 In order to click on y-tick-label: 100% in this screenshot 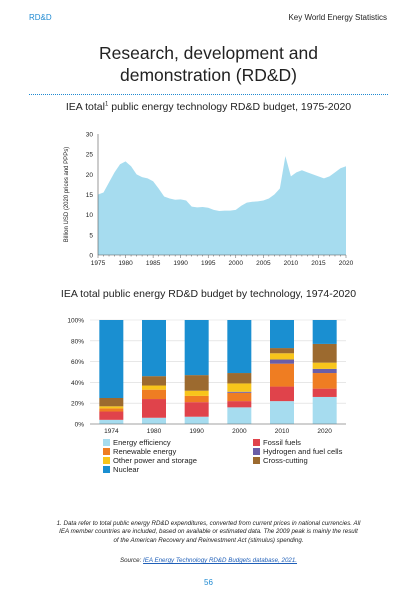, I will do `click(75, 321)`.